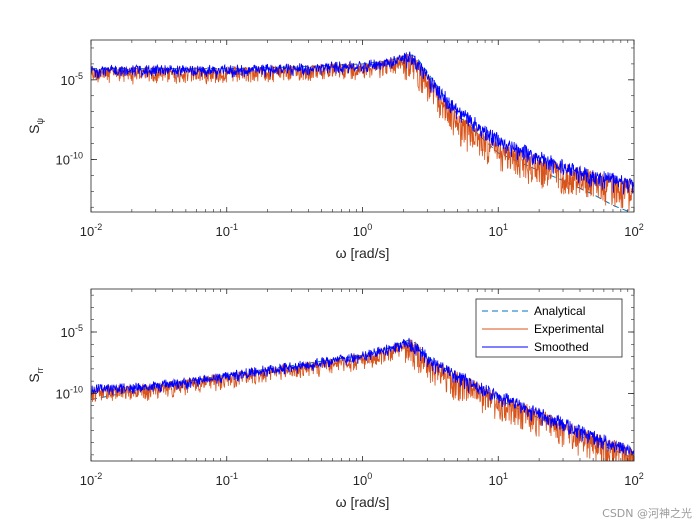 This screenshot has width=700, height=525. What do you see at coordinates (559, 311) in the screenshot?
I see `legend-label-analytical: Analytical` at bounding box center [559, 311].